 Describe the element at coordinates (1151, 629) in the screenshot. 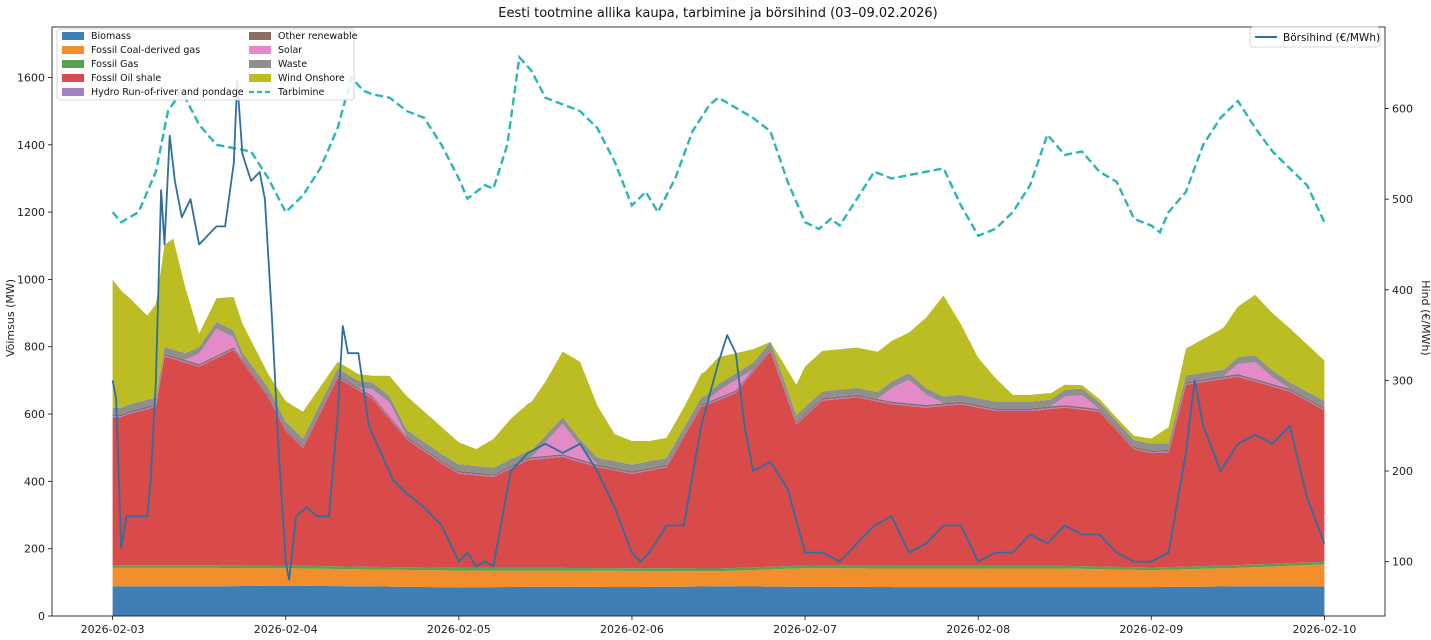

I see `x-tick-label: 2026-02-09` at that location.